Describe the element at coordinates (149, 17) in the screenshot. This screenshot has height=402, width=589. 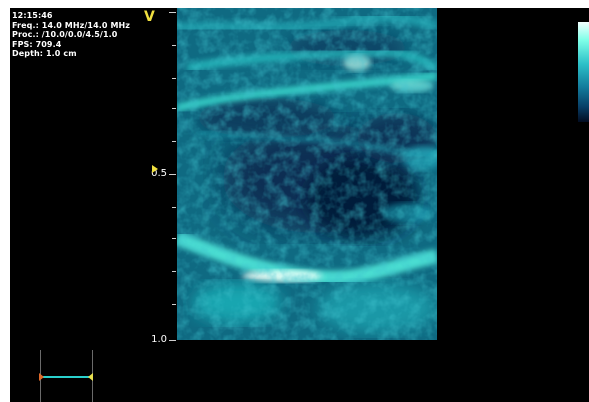
I see `orientation-marker: V` at that location.